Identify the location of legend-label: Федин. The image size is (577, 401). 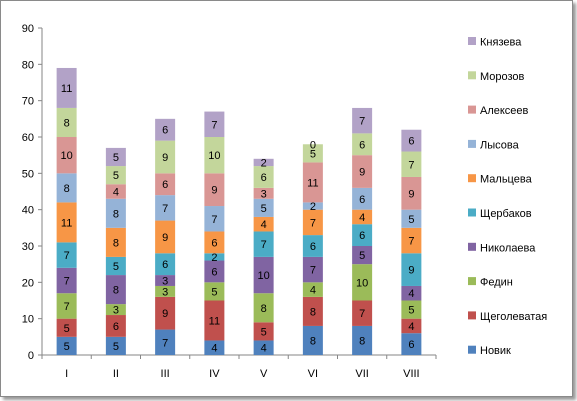
(496, 283).